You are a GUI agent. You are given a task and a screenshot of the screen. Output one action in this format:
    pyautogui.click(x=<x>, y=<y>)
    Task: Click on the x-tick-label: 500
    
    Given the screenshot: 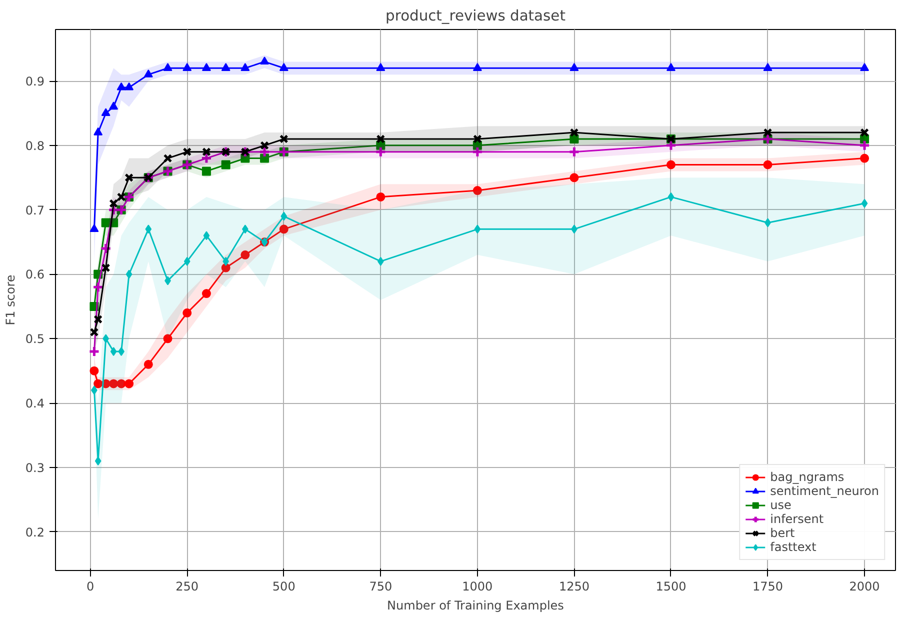 What is the action you would take?
    pyautogui.click(x=284, y=587)
    